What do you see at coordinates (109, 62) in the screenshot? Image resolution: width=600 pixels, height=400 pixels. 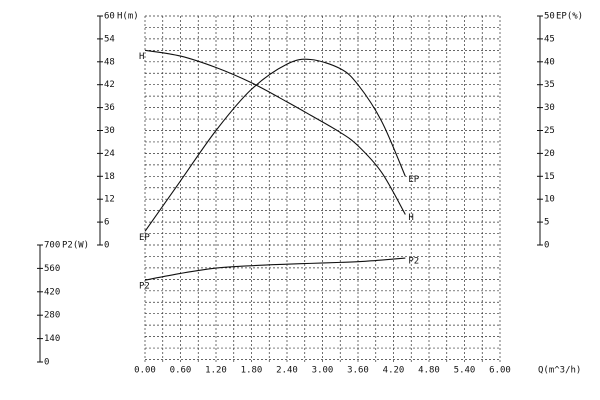 I see `y-tick-label: 48` at bounding box center [109, 62].